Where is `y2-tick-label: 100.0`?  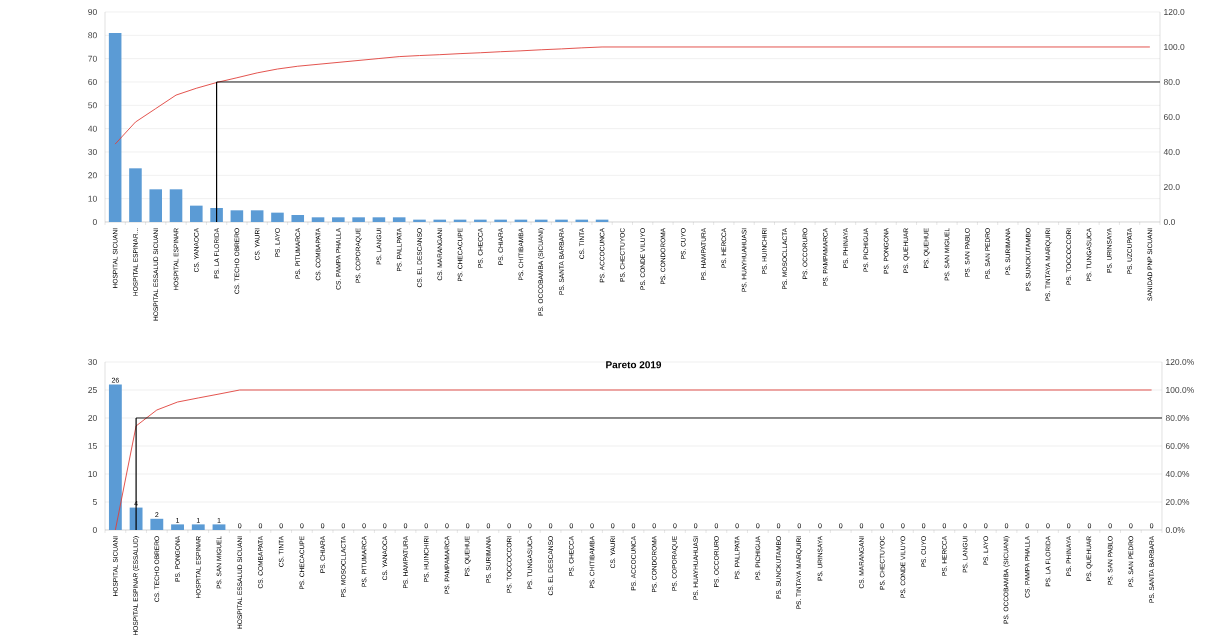
y2-tick-label: 100.0 is located at coordinates (1174, 46).